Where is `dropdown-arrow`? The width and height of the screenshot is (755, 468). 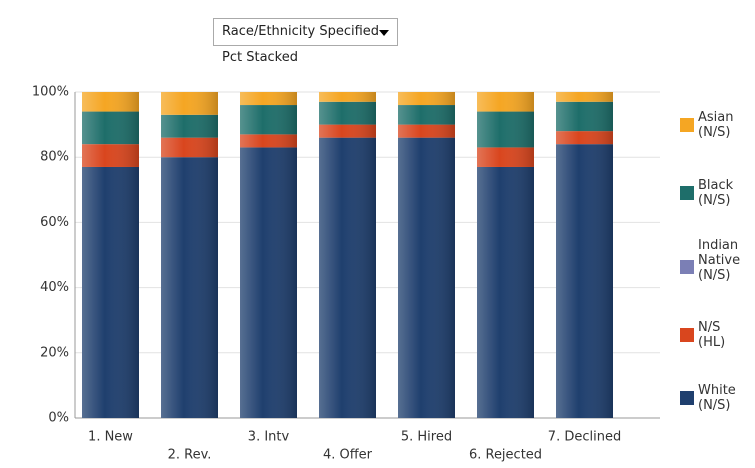 dropdown-arrow is located at coordinates (384, 33).